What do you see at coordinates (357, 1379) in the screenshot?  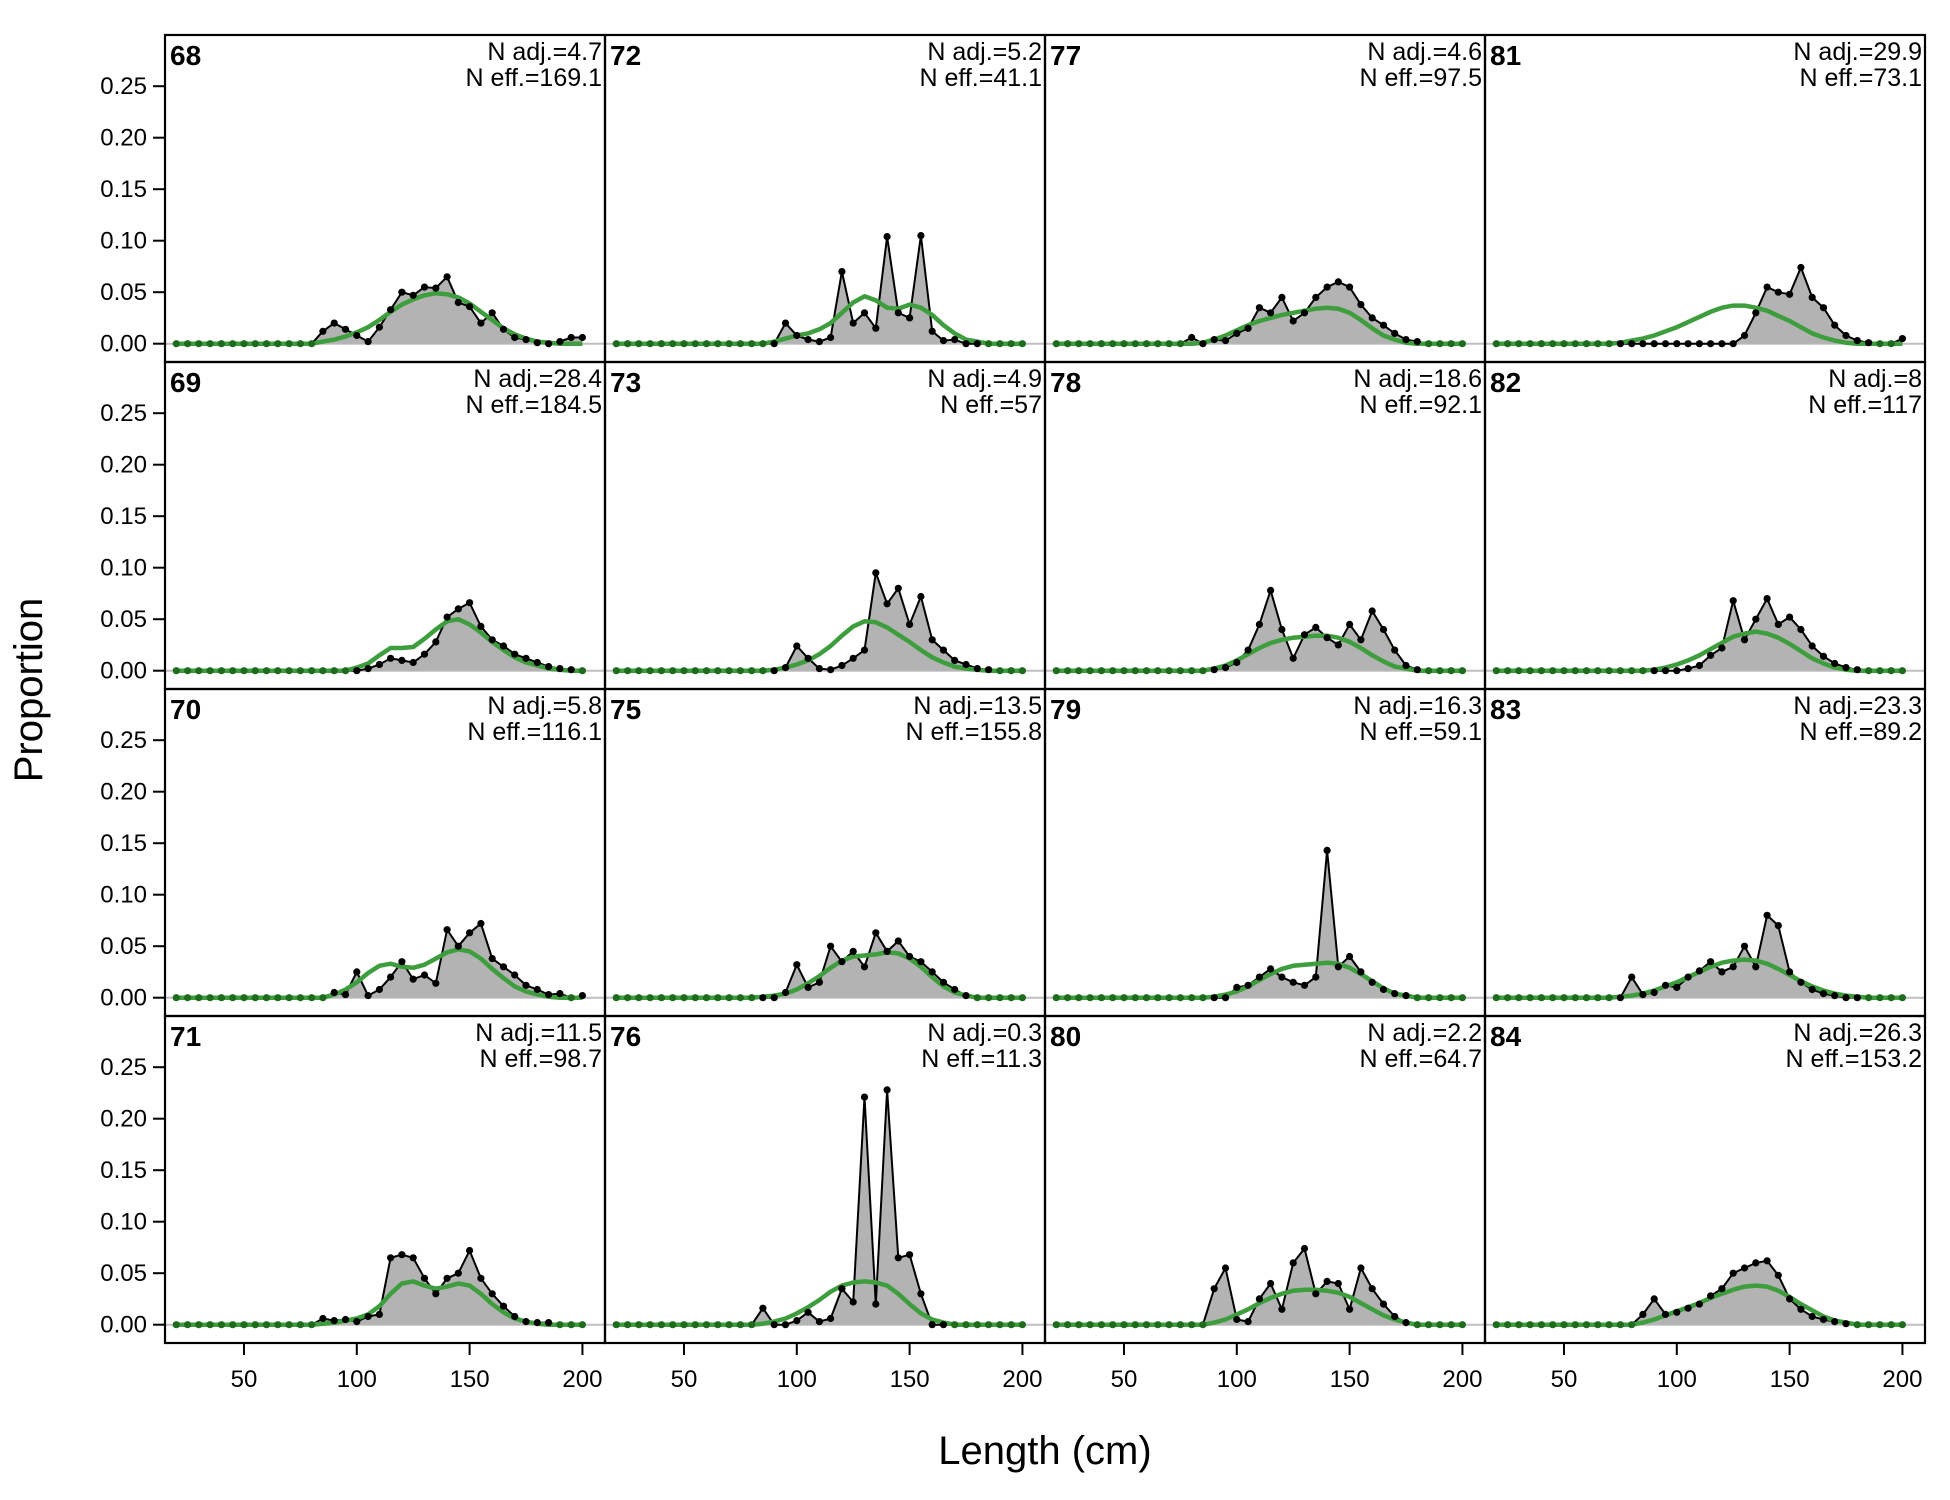 I see `x-tick-label: 100` at bounding box center [357, 1379].